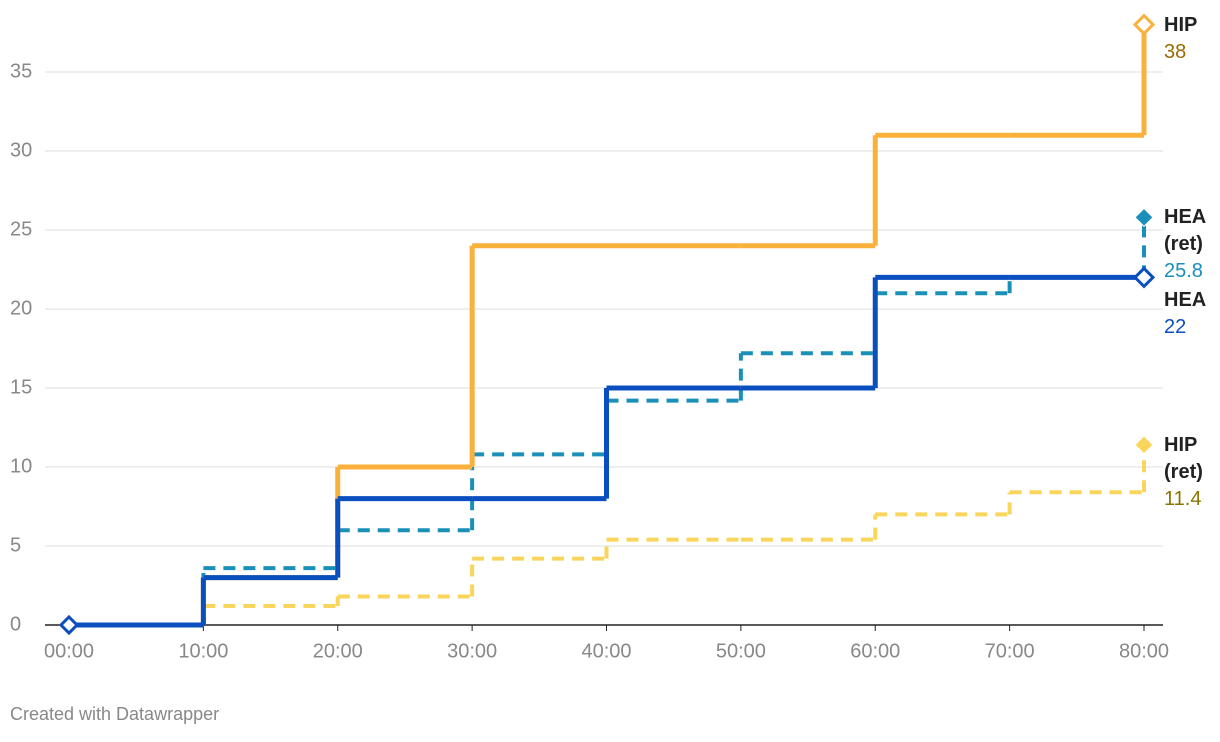  I want to click on y-tick-label: 20, so click(21, 308).